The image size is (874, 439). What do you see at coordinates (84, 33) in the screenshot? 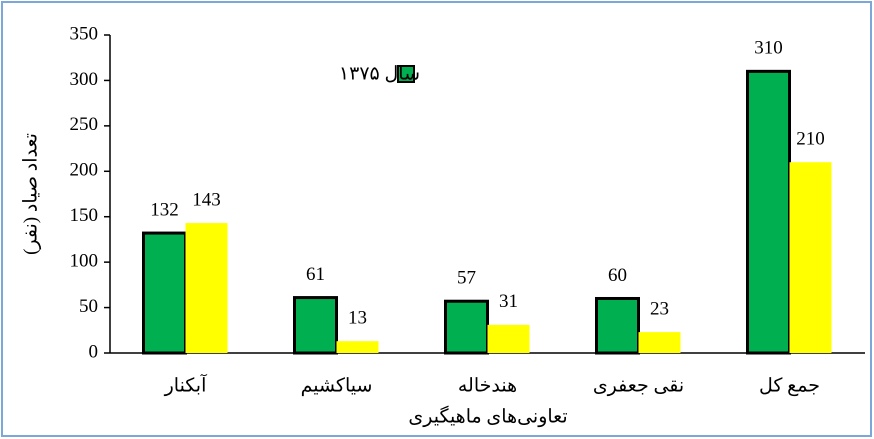
I see `y-tick-label: 350` at bounding box center [84, 33].